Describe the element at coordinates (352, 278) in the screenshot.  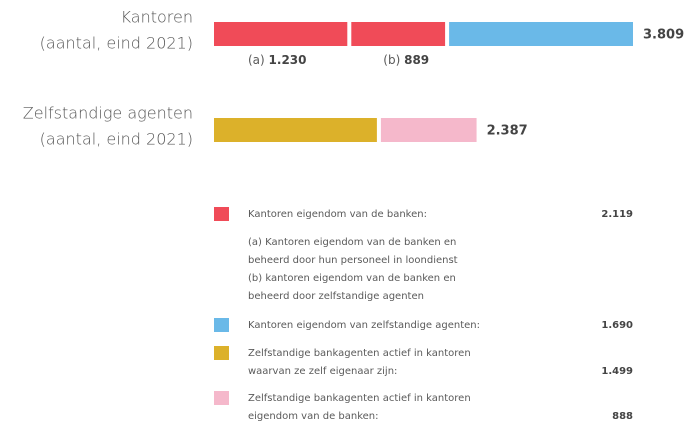
I see `legend-note: (b) kantoren eigendom van de banken en` at that location.